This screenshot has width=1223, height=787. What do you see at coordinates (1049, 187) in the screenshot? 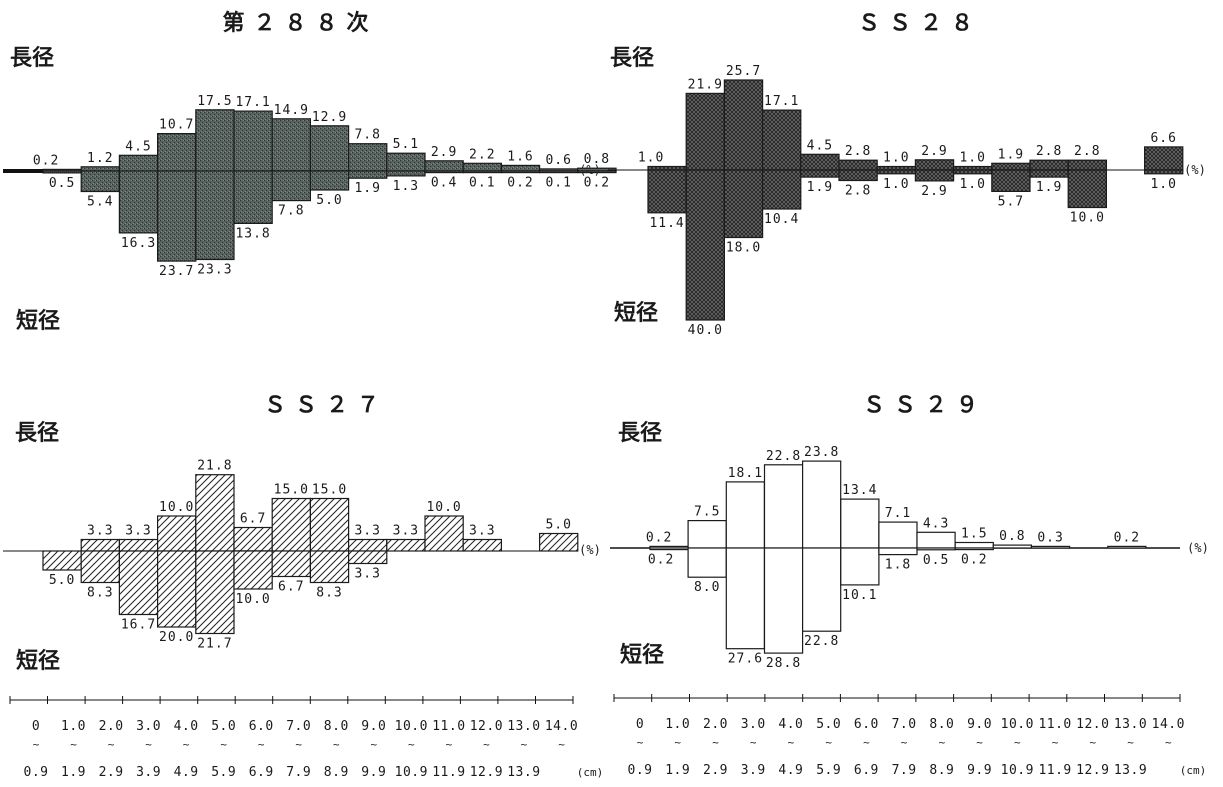
I see `short-axis-value-label: 1.9` at bounding box center [1049, 187].